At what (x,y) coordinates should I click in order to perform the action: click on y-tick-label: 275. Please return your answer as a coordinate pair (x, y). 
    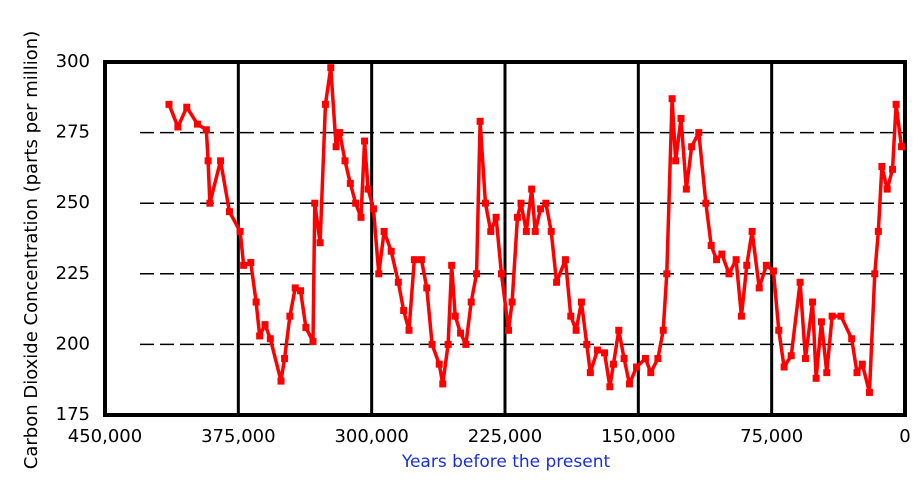
    Looking at the image, I should click on (73, 132).